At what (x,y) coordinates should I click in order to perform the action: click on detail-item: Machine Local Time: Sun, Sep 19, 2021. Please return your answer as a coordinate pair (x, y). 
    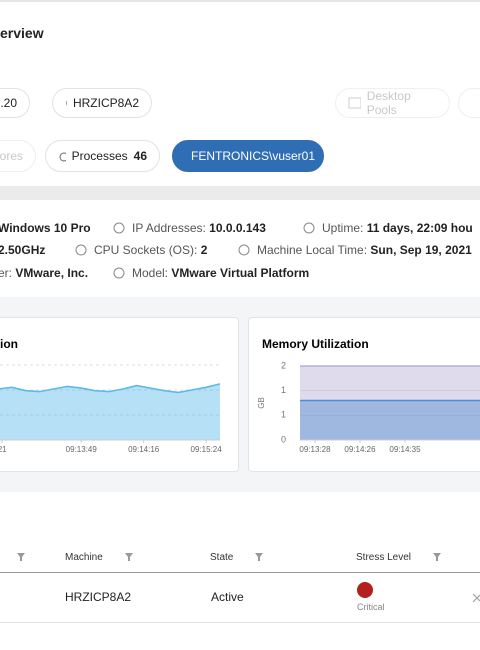
    Looking at the image, I should click on (354, 250).